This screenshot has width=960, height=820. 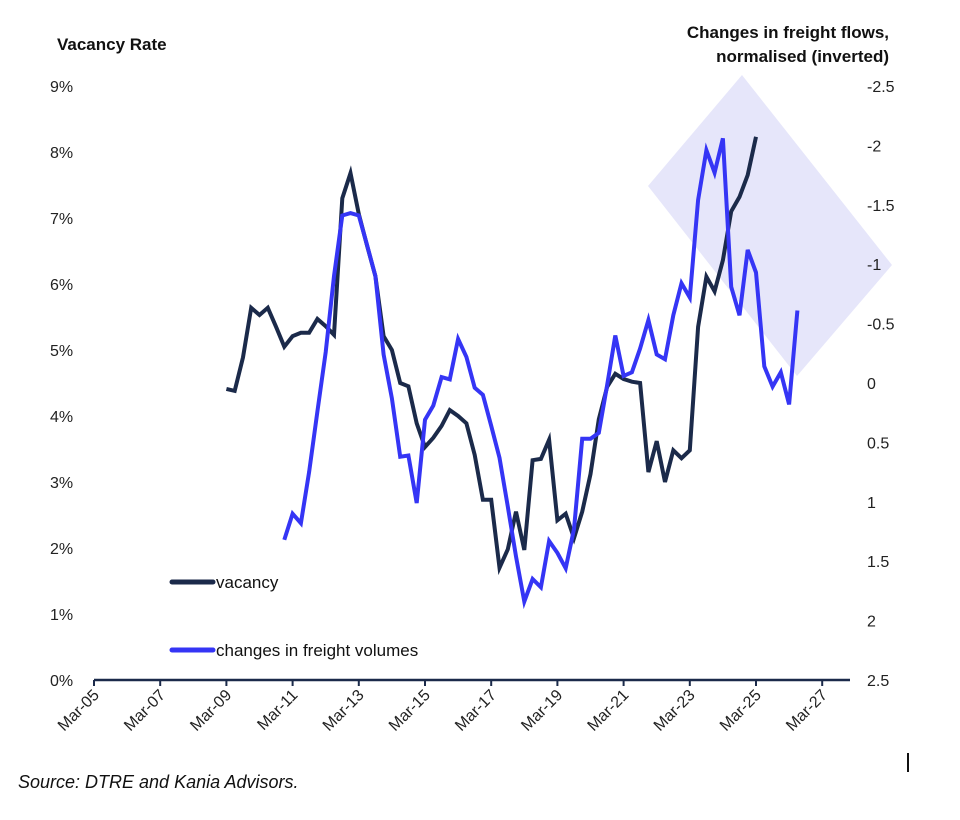 What do you see at coordinates (61, 681) in the screenshot?
I see `left-tick-label: 0%` at bounding box center [61, 681].